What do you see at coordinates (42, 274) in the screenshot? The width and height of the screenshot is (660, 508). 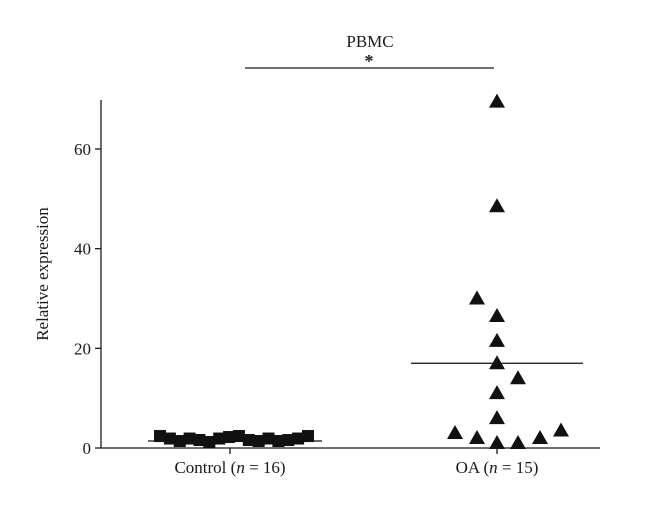 I see `y-axis-label: Relative expression` at bounding box center [42, 274].